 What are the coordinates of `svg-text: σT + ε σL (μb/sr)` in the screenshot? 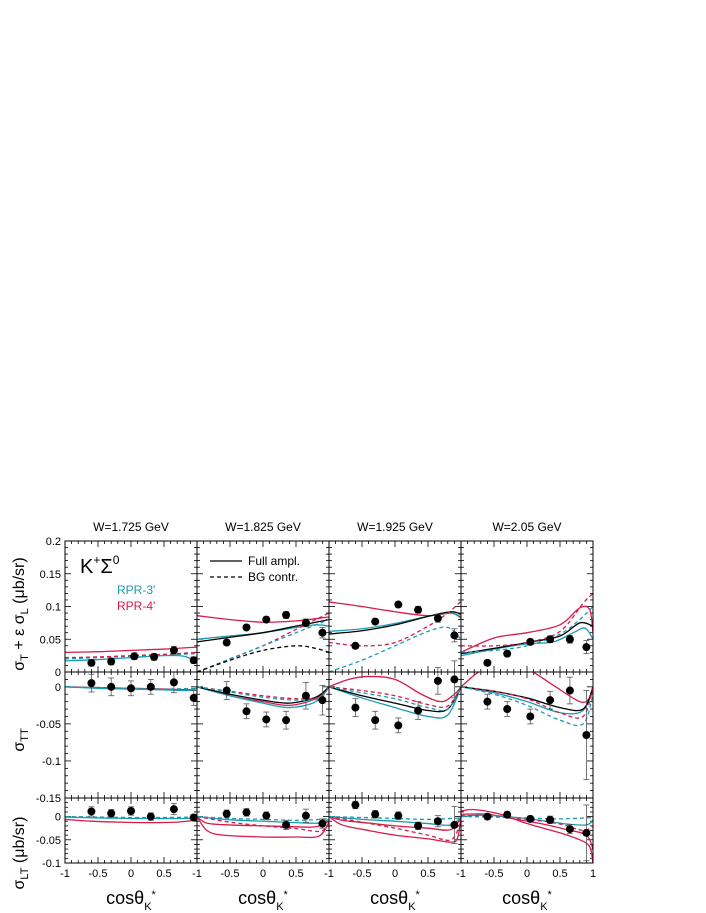 It's located at (21, 613).